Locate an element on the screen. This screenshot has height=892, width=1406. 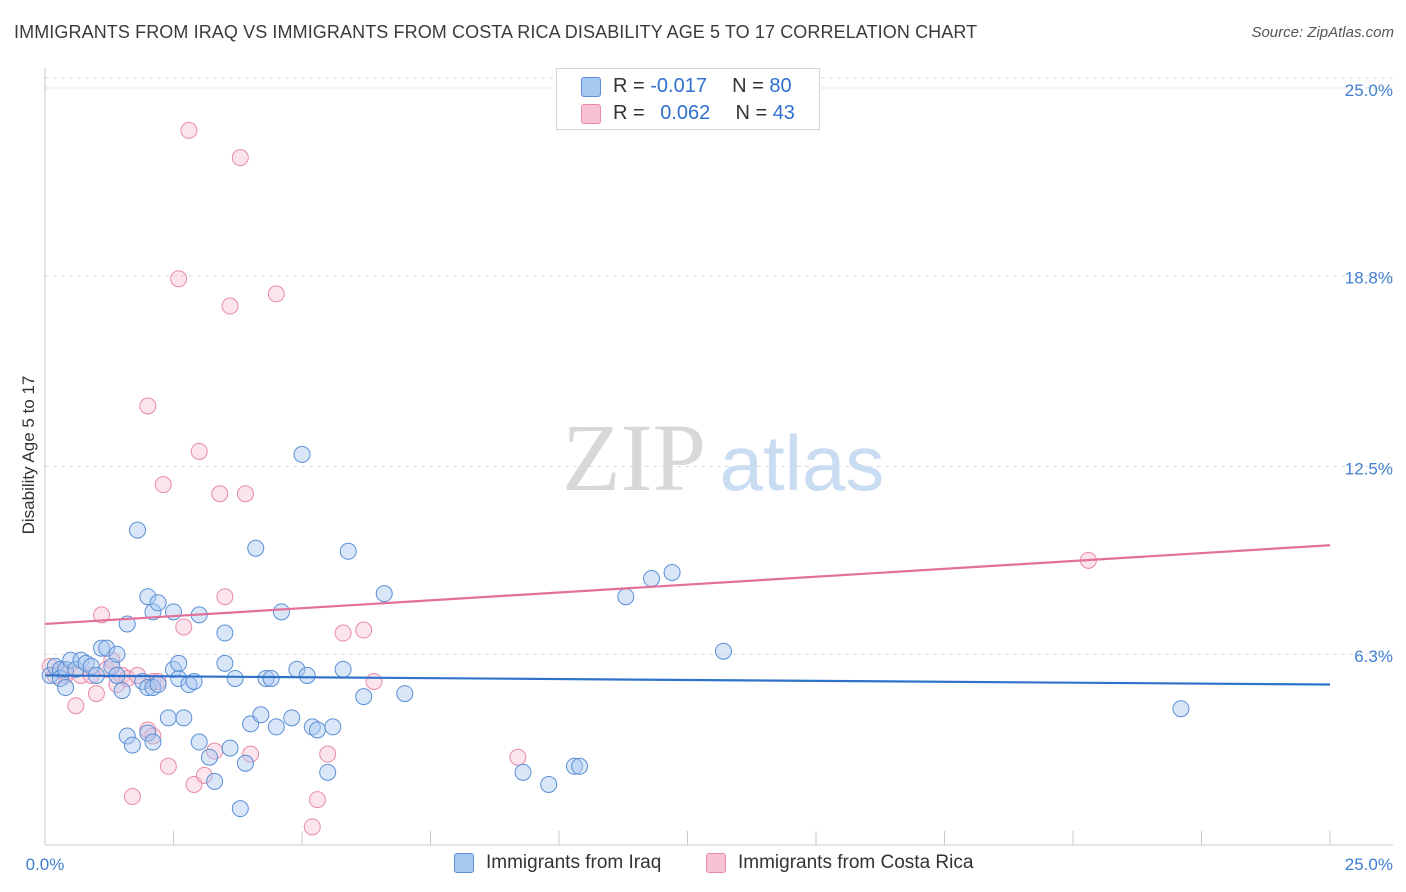
costa-n-label: N = is located at coordinates (751, 113).